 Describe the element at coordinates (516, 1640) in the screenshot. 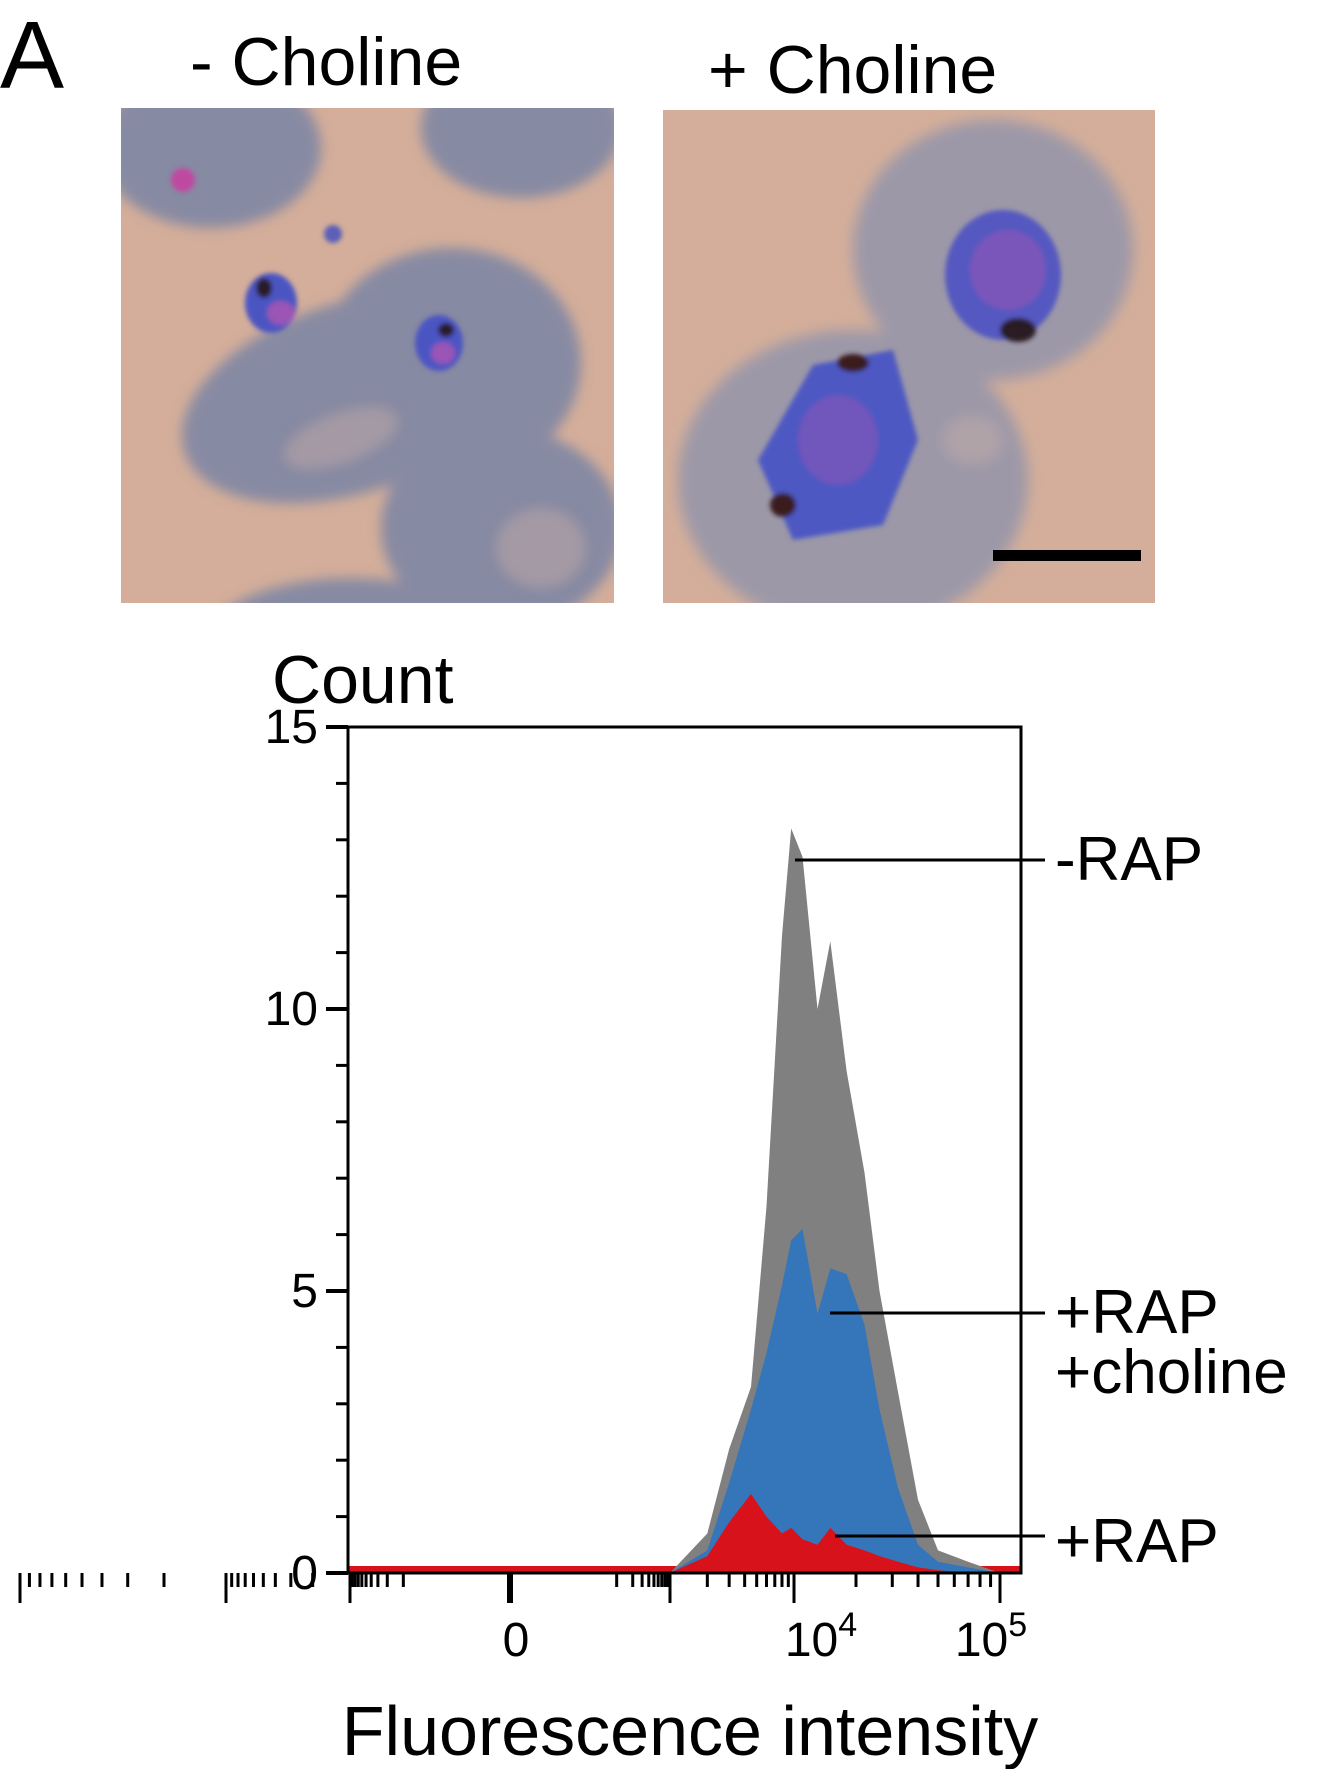

I see `x-tick-label: 0` at that location.